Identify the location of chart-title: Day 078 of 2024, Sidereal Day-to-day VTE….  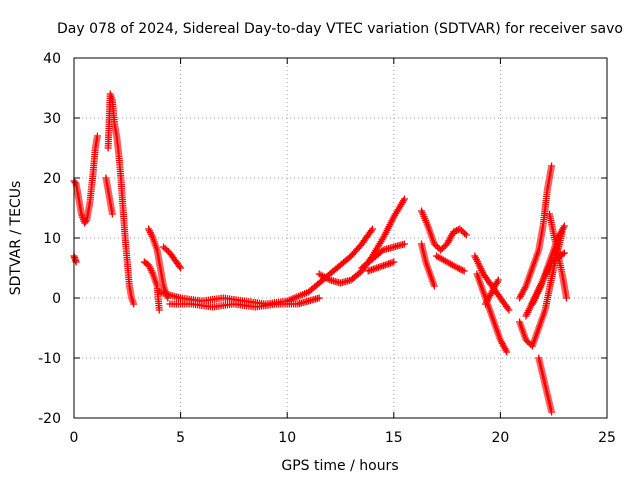
(340, 29).